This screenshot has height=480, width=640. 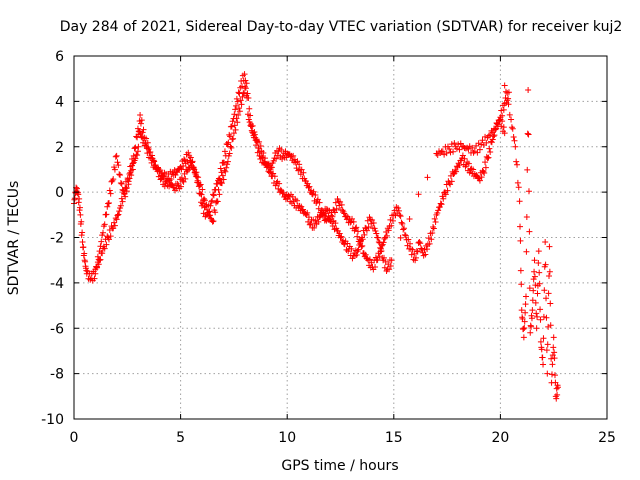 I want to click on x-tick-label: 0, so click(x=74, y=438).